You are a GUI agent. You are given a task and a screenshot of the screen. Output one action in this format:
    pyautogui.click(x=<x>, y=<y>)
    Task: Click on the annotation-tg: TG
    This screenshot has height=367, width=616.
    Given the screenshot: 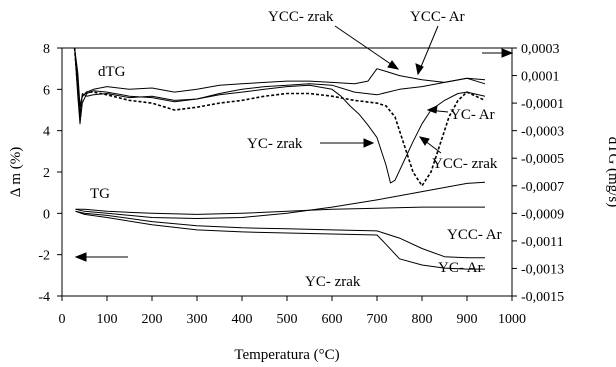 What is the action you would take?
    pyautogui.click(x=100, y=194)
    